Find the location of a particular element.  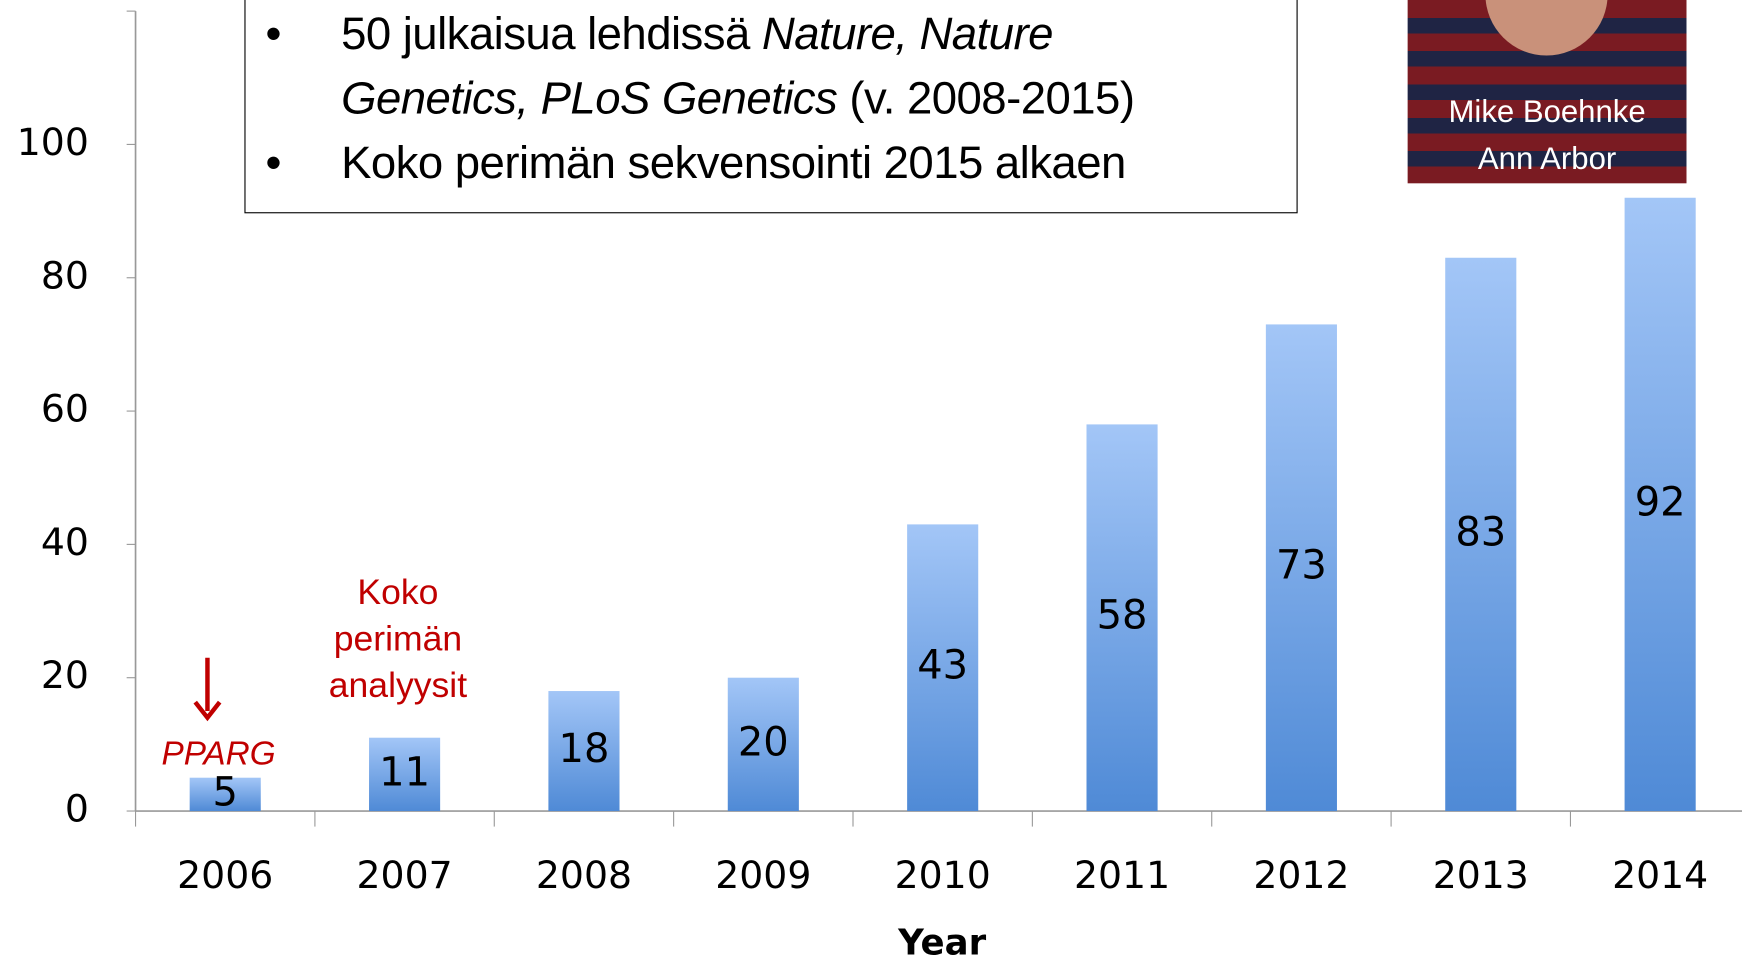

annotation: analyysit is located at coordinates (398, 685).